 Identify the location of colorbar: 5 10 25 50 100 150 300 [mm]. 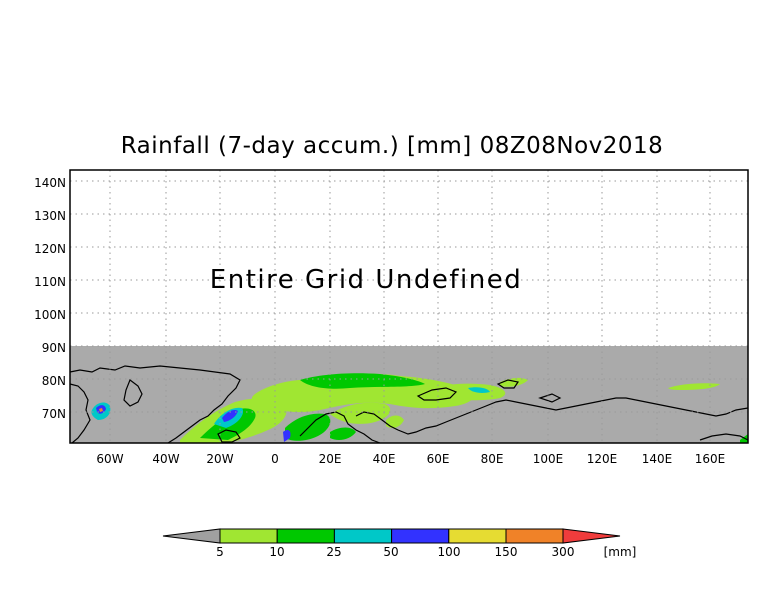
(399, 543).